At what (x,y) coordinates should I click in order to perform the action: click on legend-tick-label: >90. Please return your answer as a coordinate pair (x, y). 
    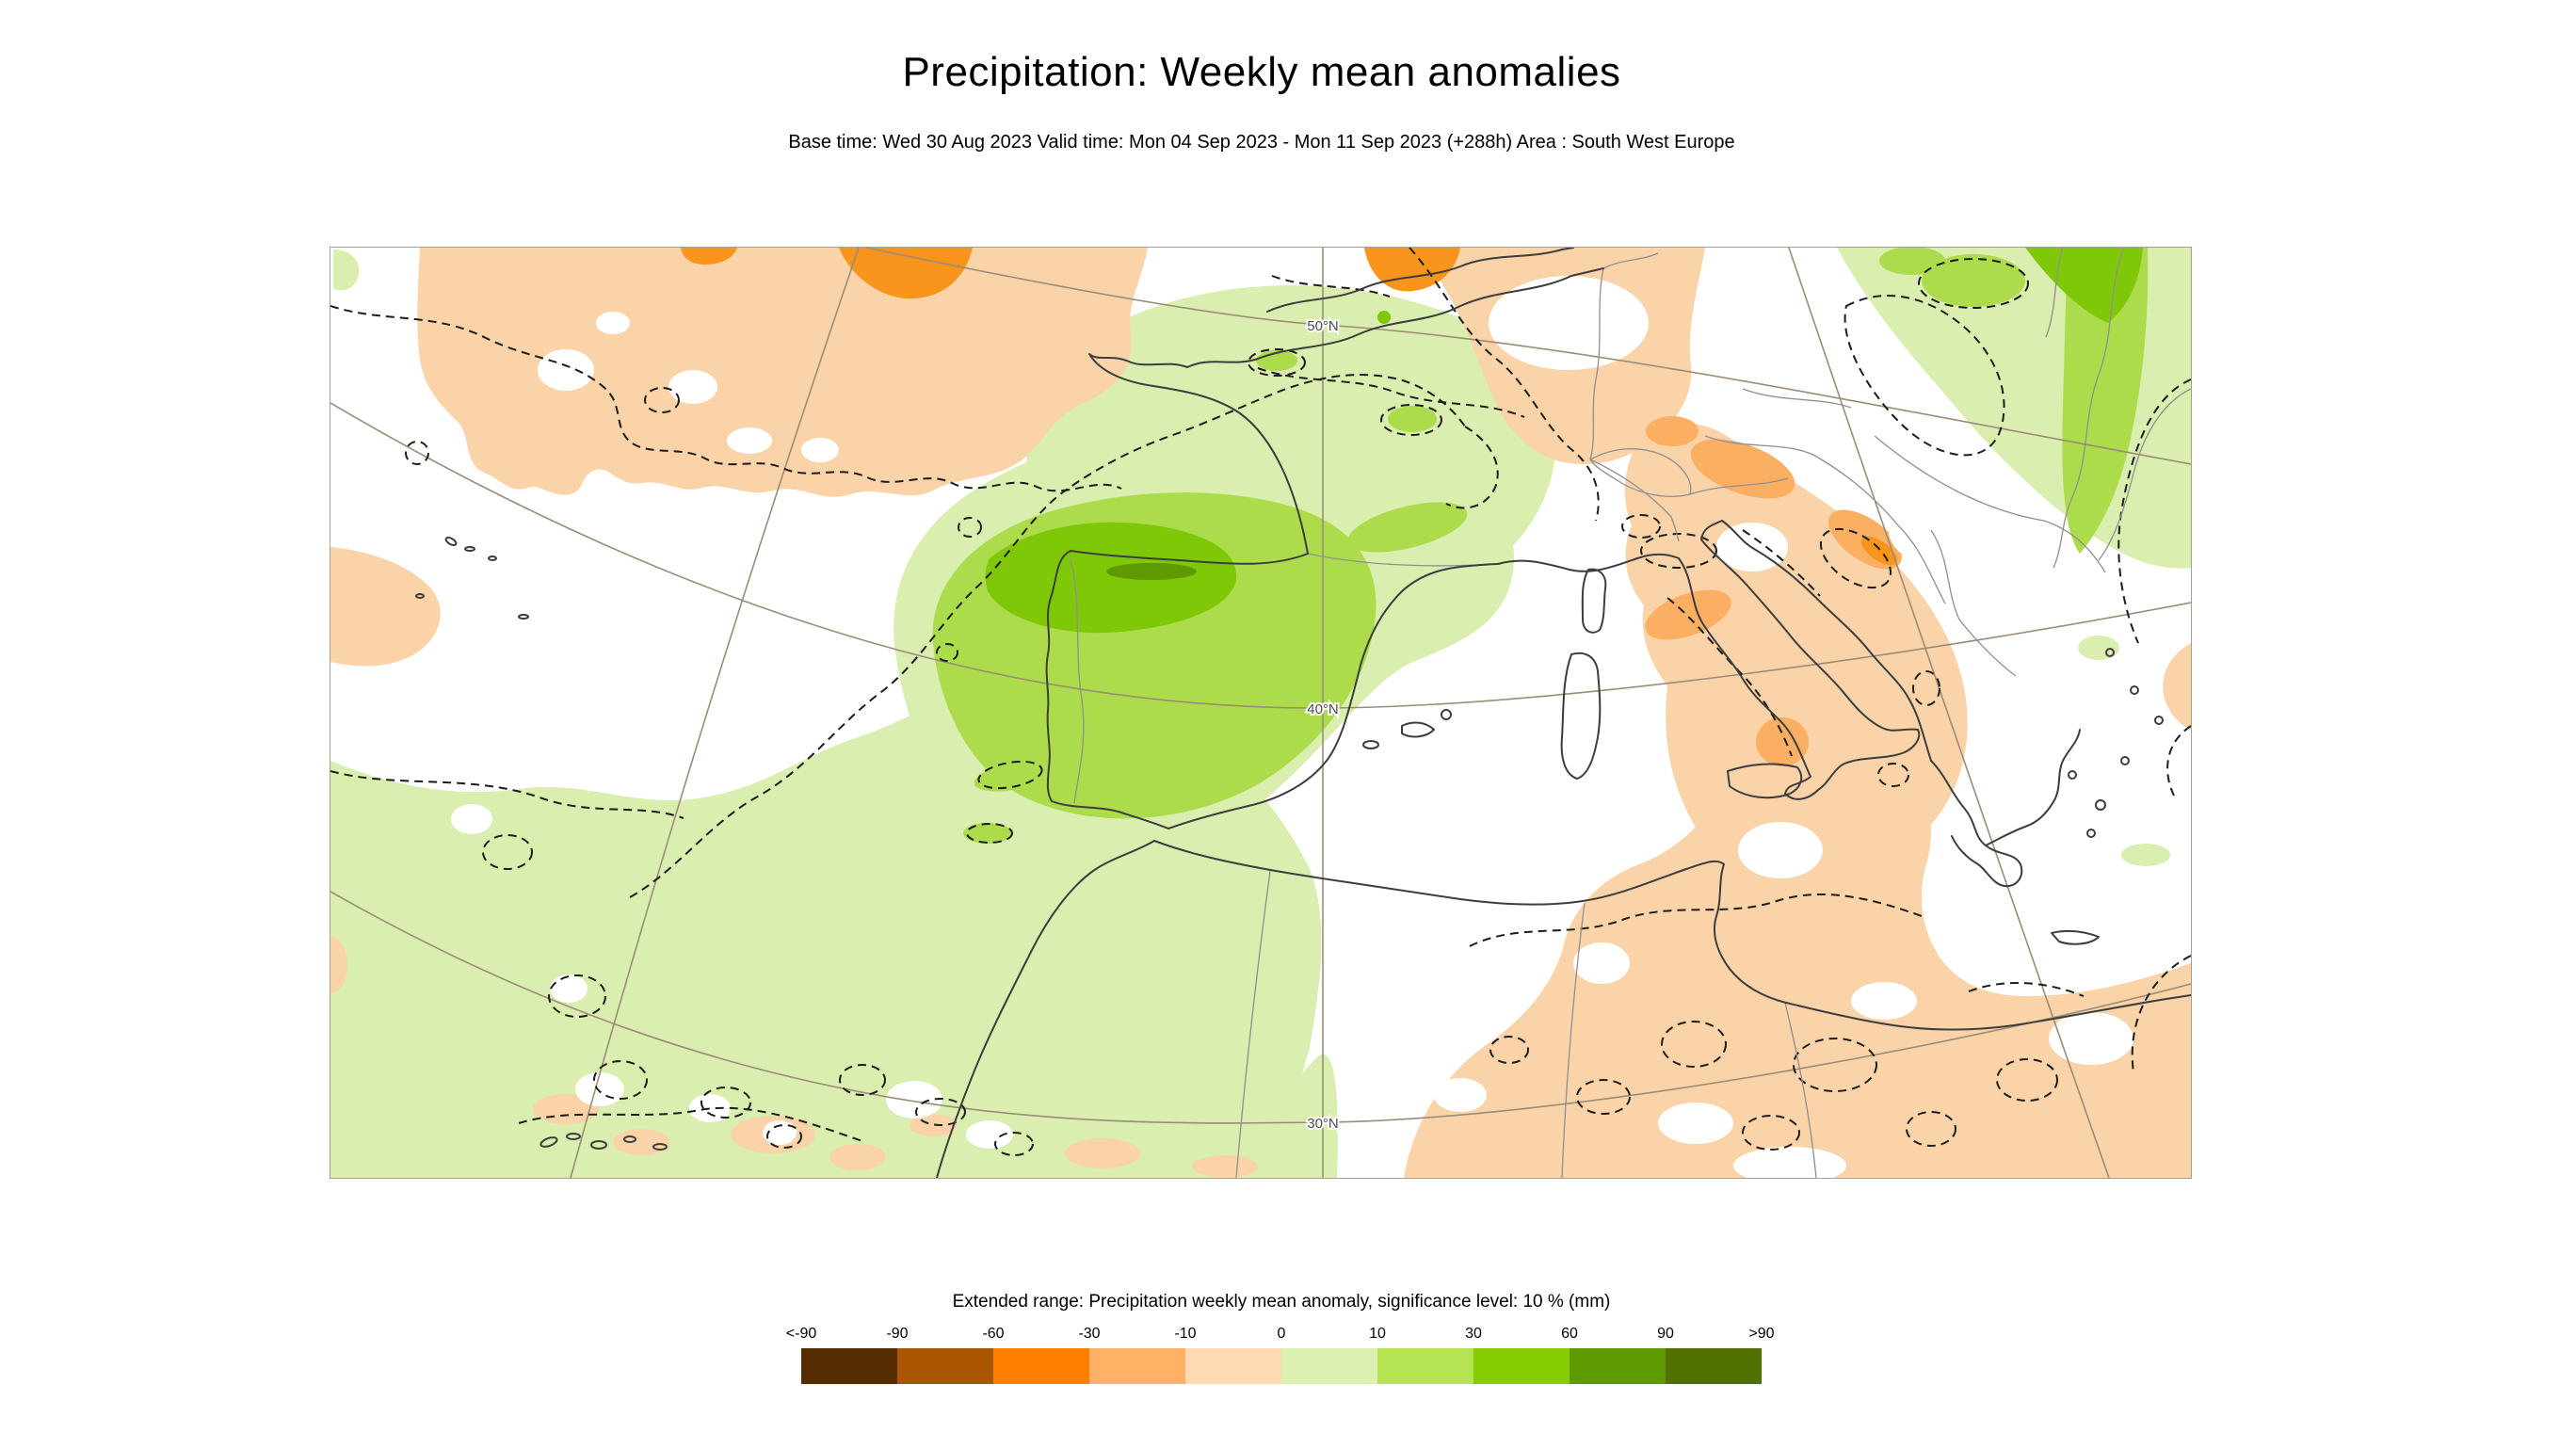
    Looking at the image, I should click on (1761, 1334).